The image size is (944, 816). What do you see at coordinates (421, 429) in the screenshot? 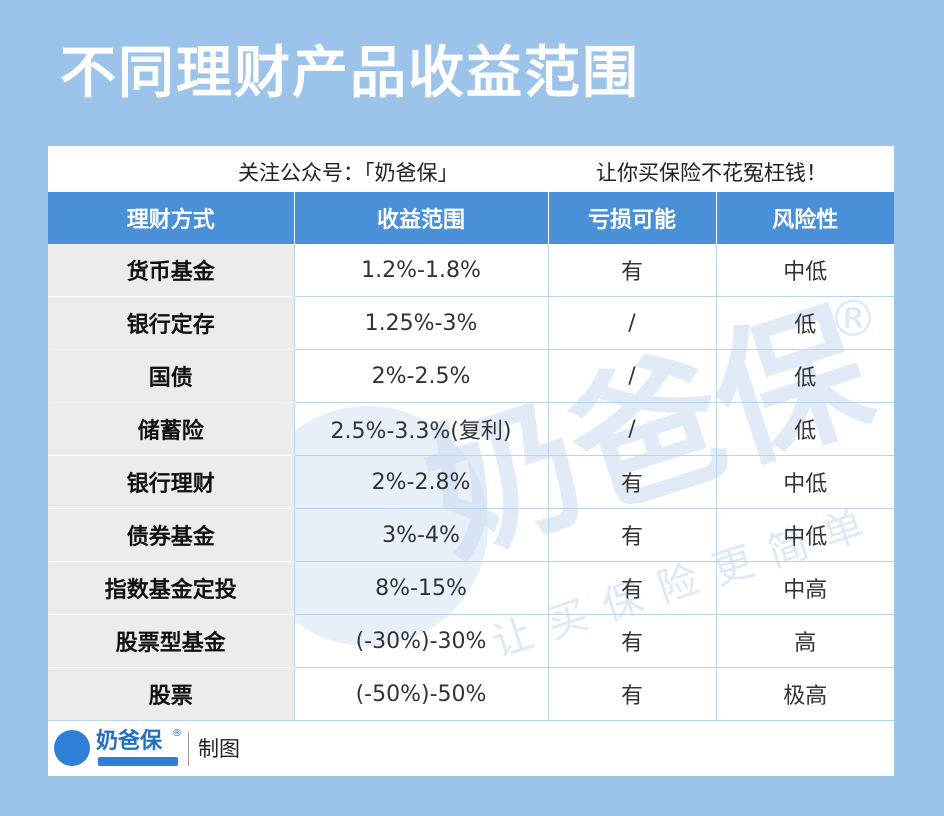
I see `row-range: 2.5%-3.3%(复利)` at bounding box center [421, 429].